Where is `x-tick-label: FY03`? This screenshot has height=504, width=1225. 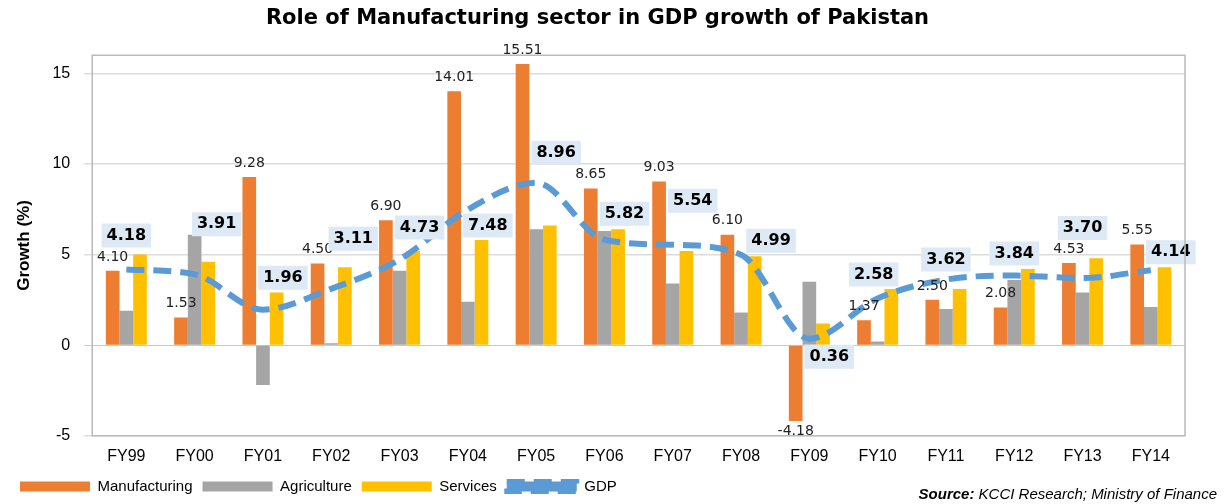 x-tick-label: FY03 is located at coordinates (399, 455).